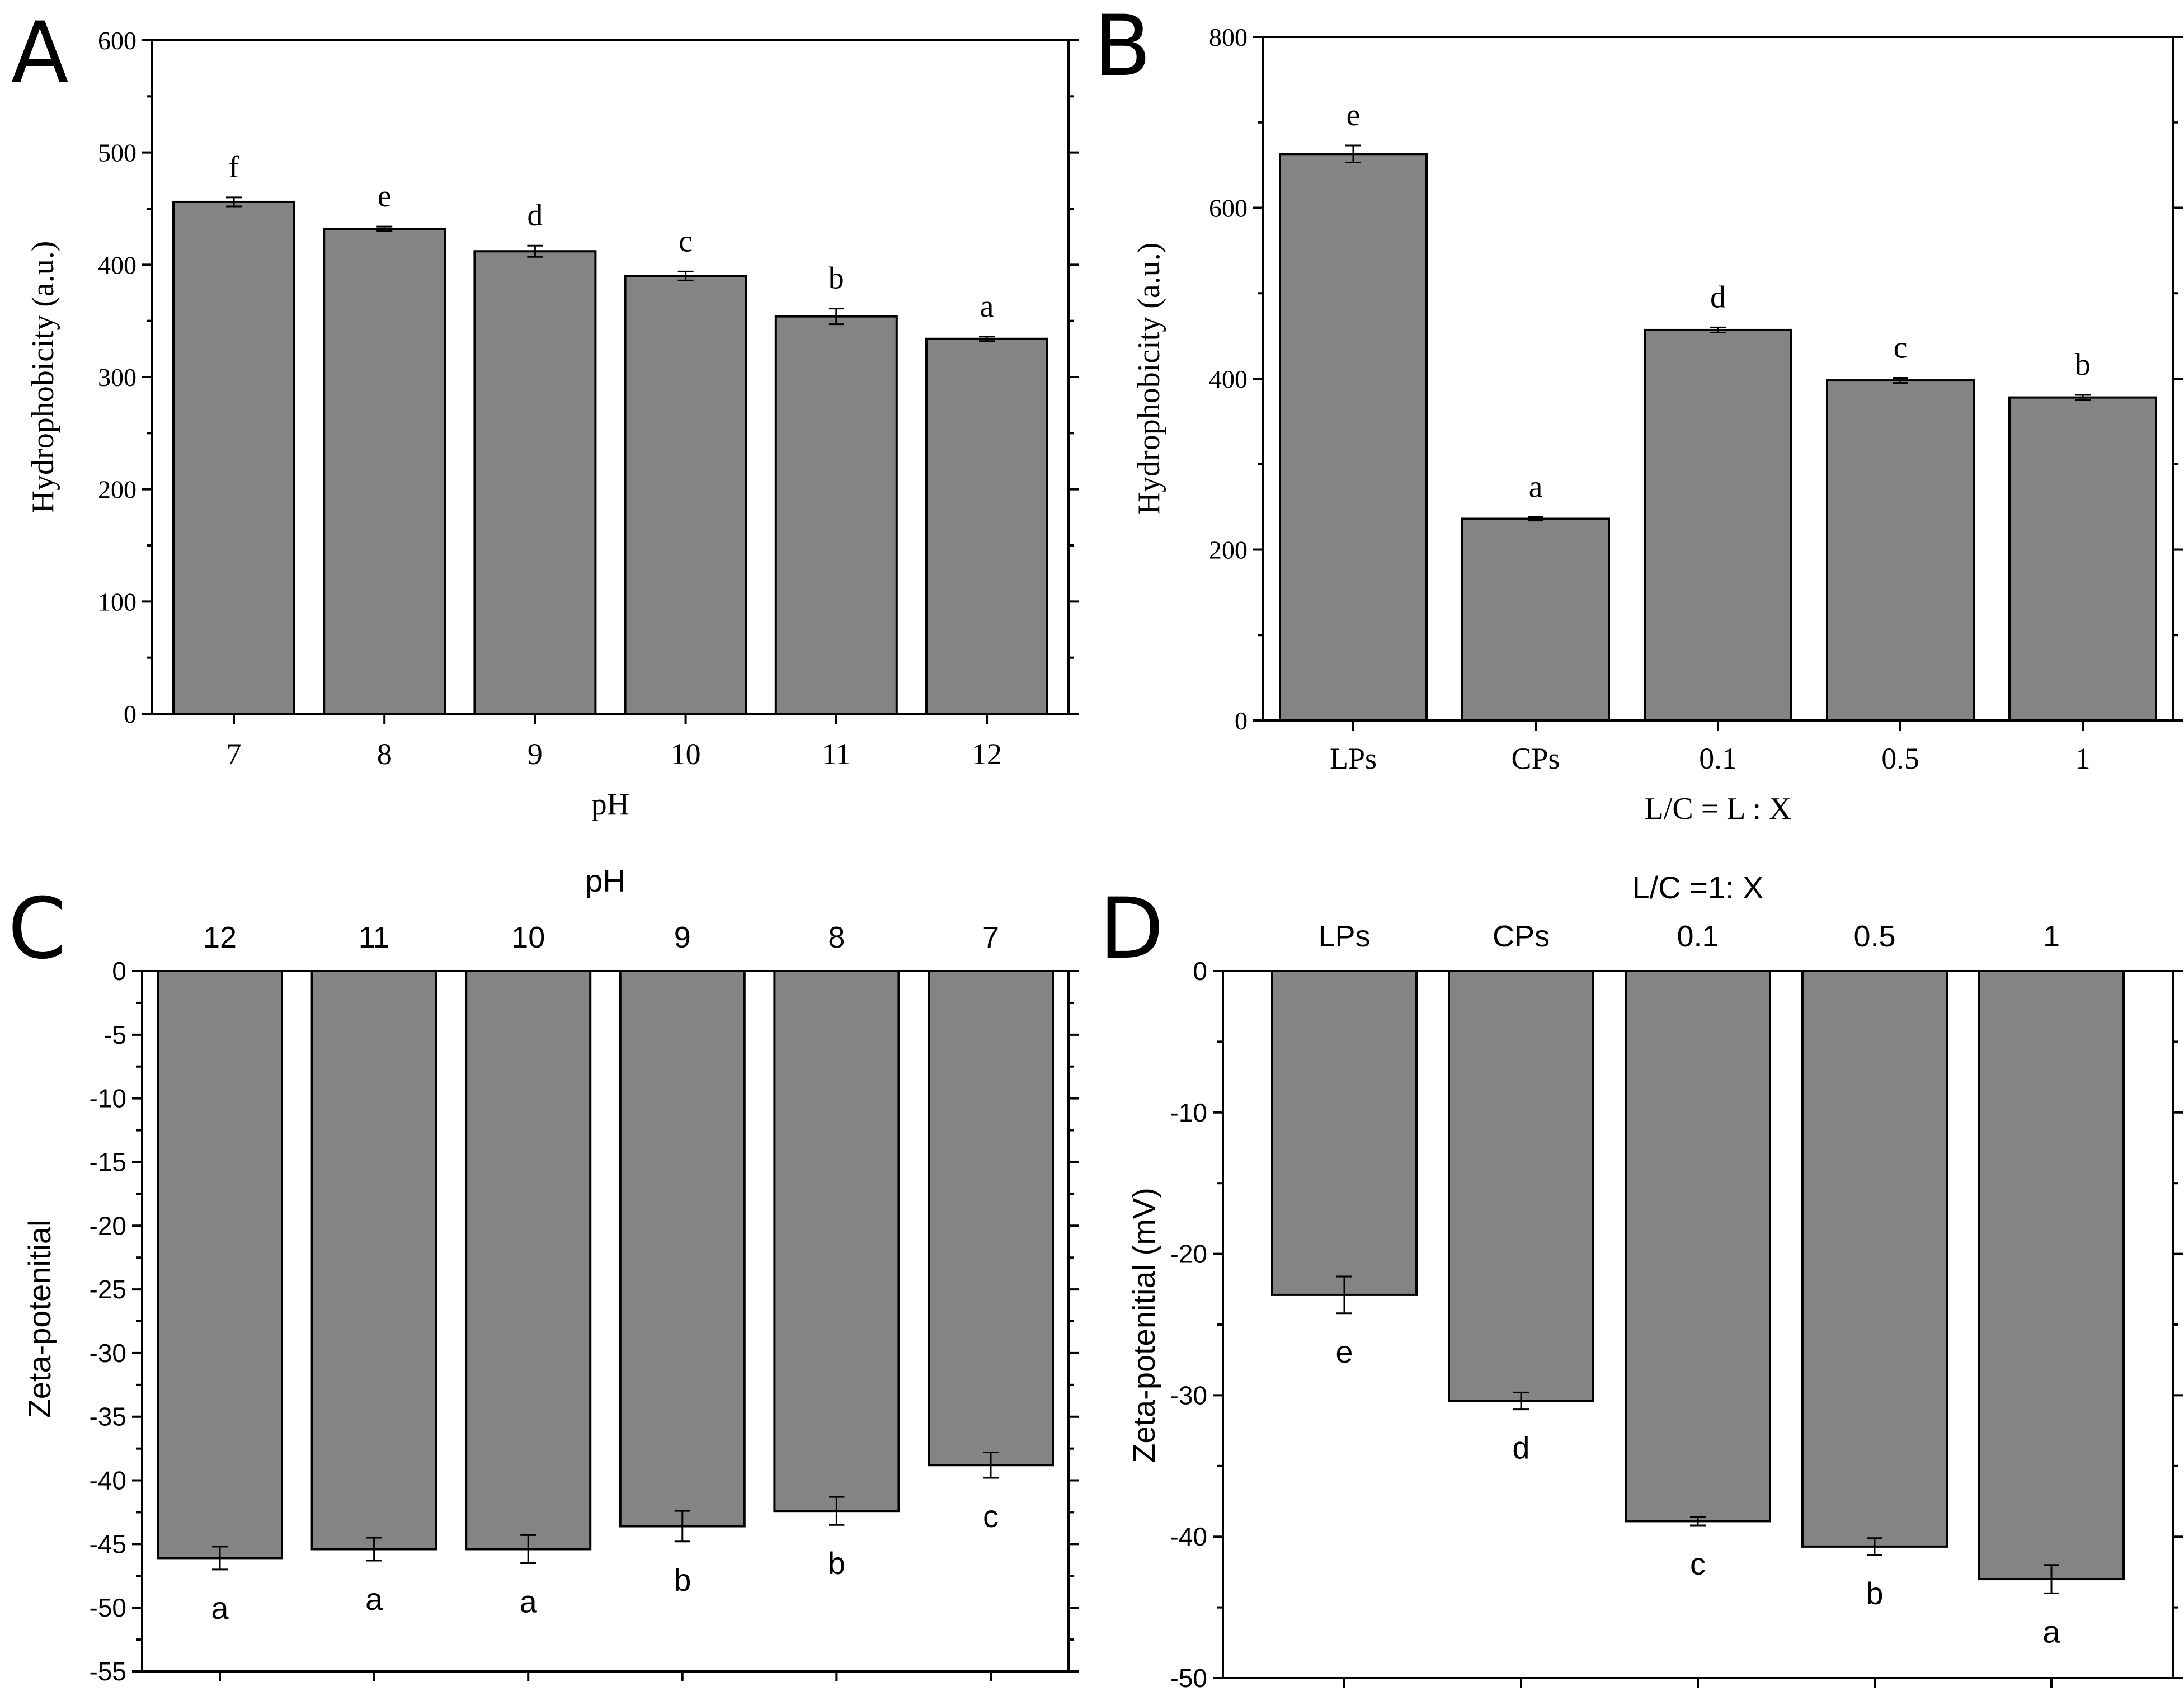 The width and height of the screenshot is (2184, 1696). What do you see at coordinates (117, 377) in the screenshot?
I see `y-tick-label: 300` at bounding box center [117, 377].